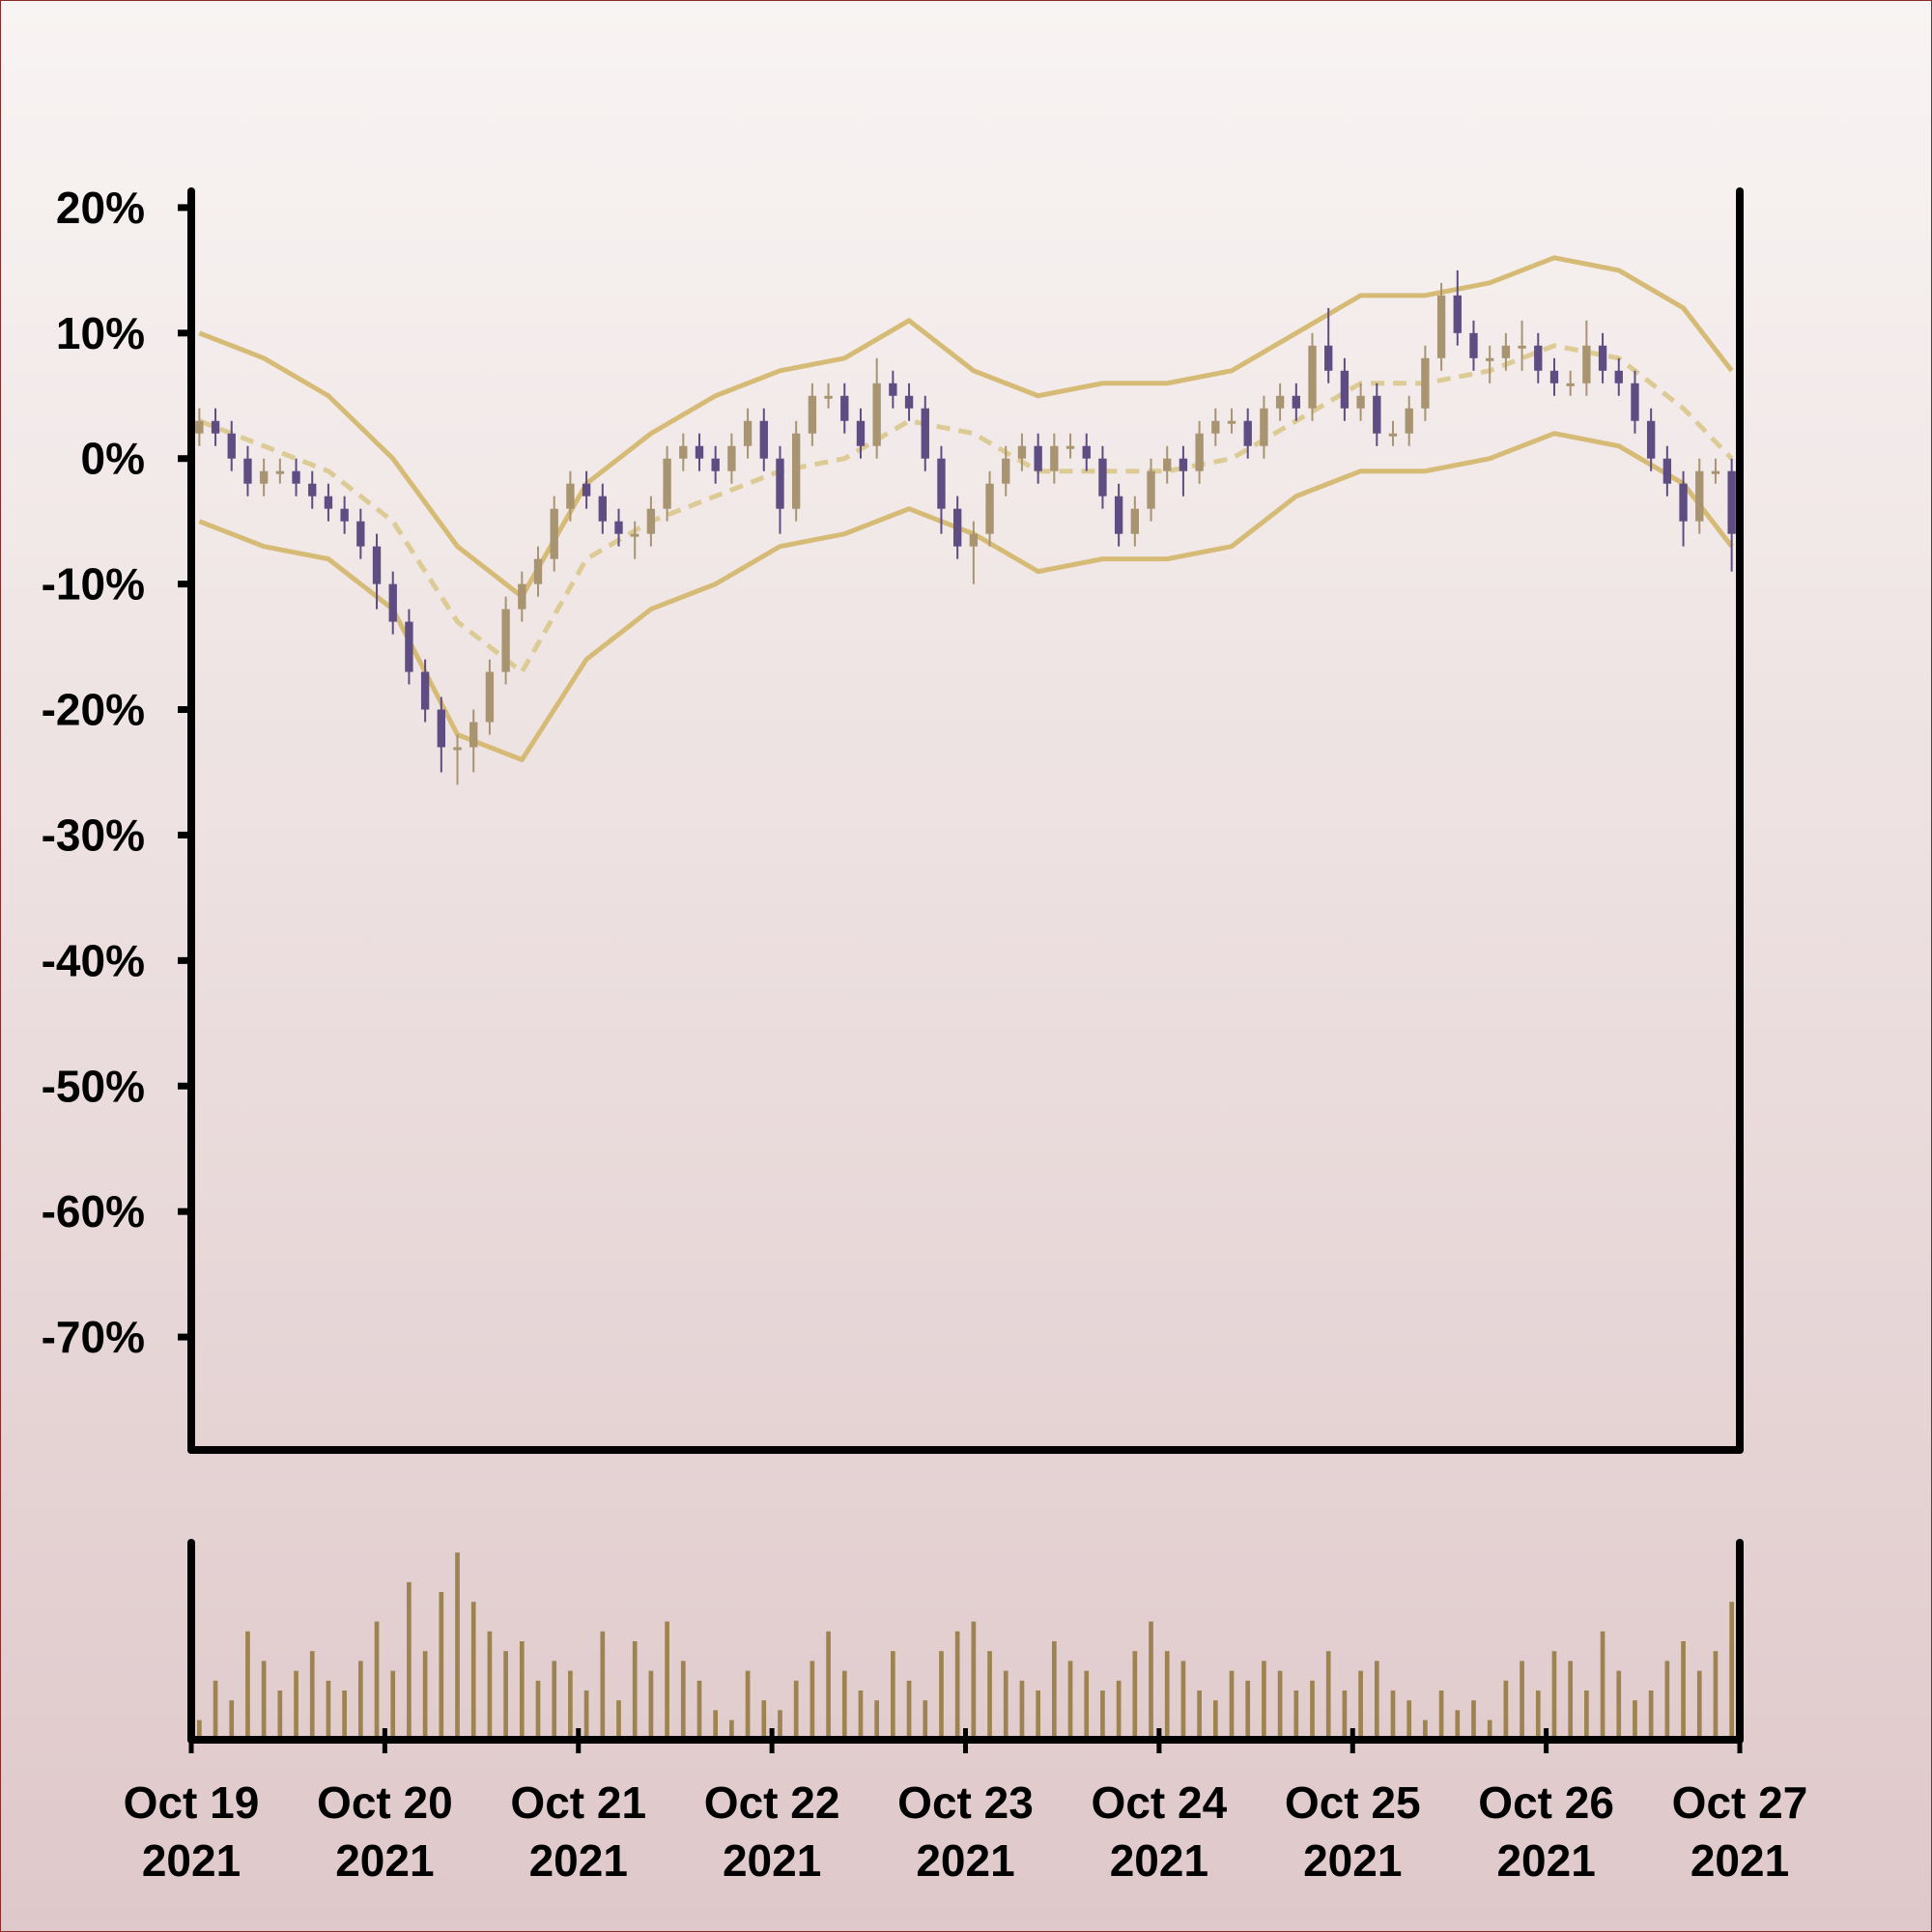  Describe the element at coordinates (772, 1802) in the screenshot. I see `x-tick-label-line: Oct 22` at that location.